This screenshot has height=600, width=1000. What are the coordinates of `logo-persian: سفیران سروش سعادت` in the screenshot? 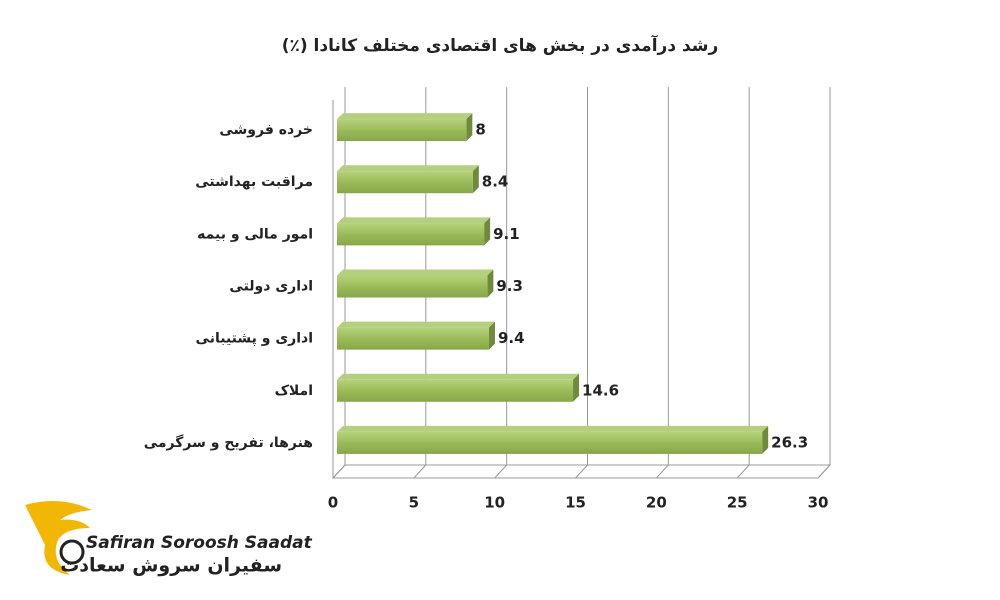 It's located at (171, 566).